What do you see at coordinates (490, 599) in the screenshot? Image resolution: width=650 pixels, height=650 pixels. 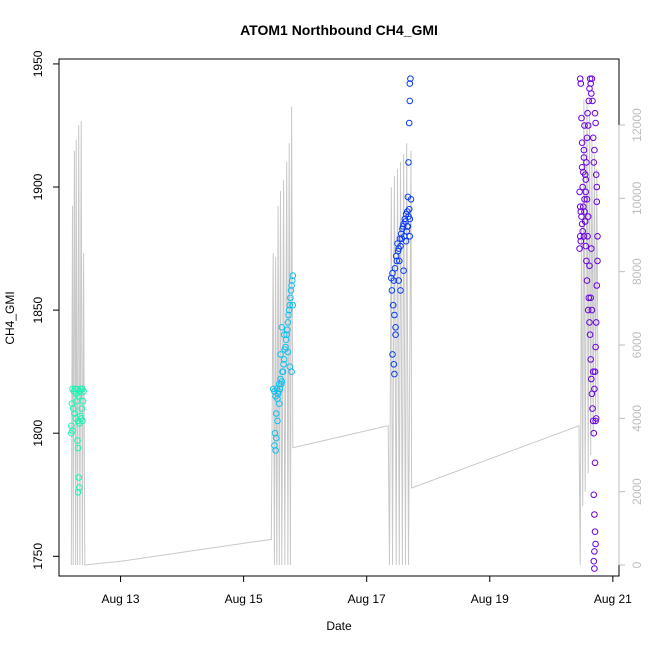 I see `x-tick-label: Aug 19` at bounding box center [490, 599].